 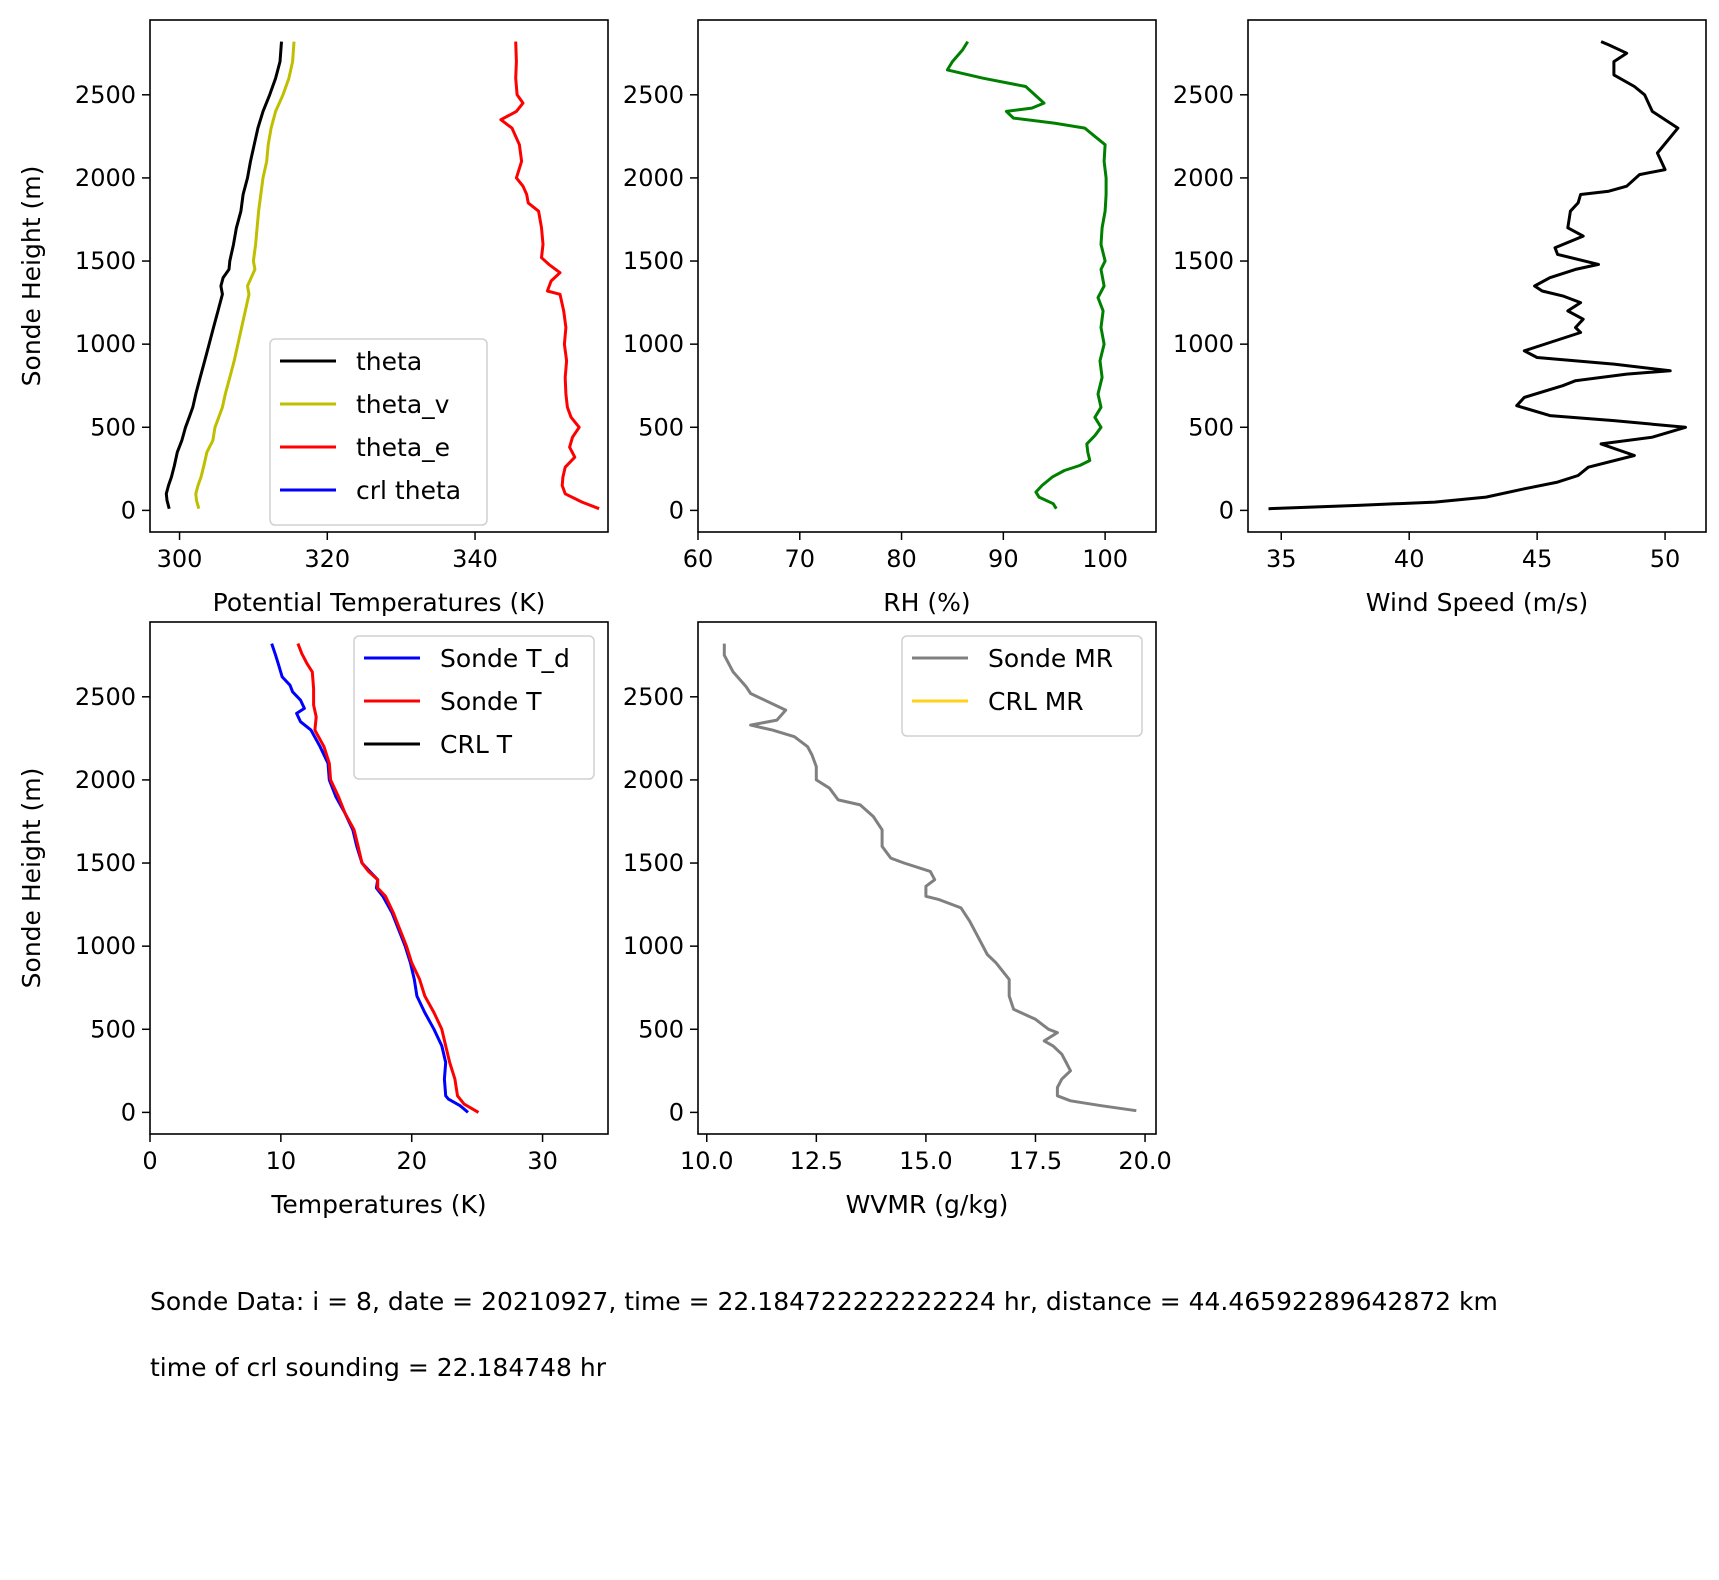 I want to click on axes-frame-rh, so click(x=927, y=276).